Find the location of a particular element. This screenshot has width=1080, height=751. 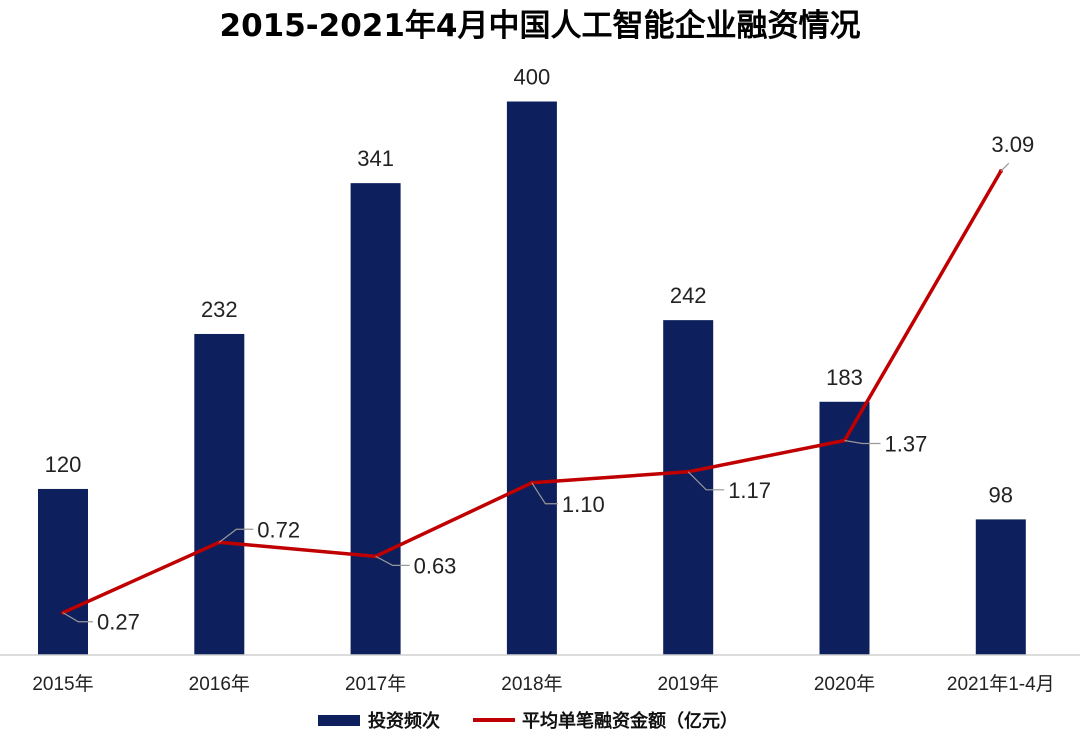

line-value-label: 1.10 is located at coordinates (583, 504).